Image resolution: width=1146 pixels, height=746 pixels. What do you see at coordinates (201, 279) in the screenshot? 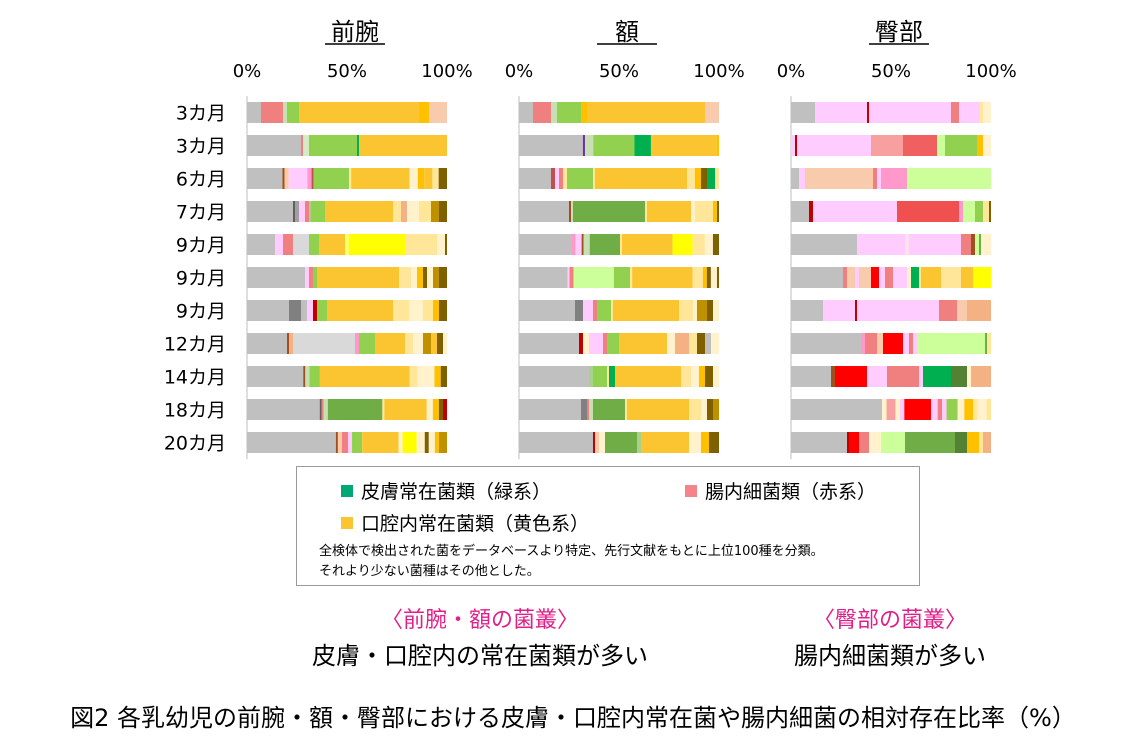
I see `category-label: 9カ月` at bounding box center [201, 279].